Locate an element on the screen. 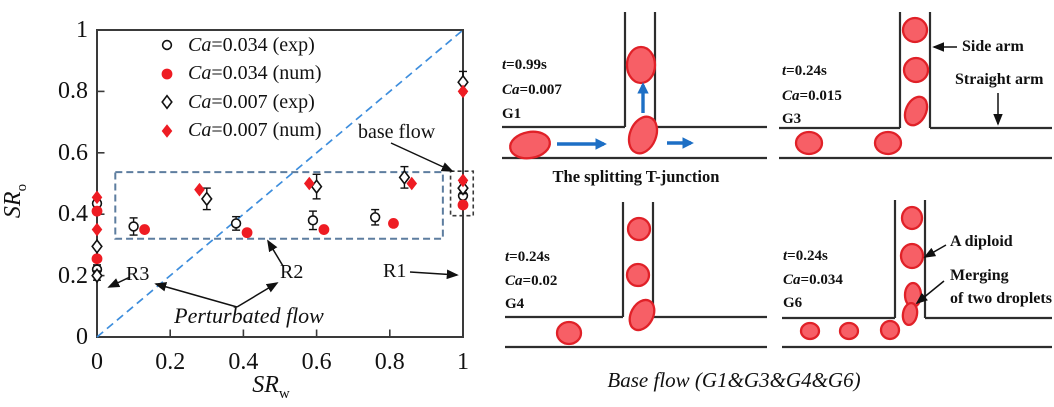 Image resolution: width=1054 pixels, height=407 pixels. y-axis-label-var: SR is located at coordinates (13, 205).